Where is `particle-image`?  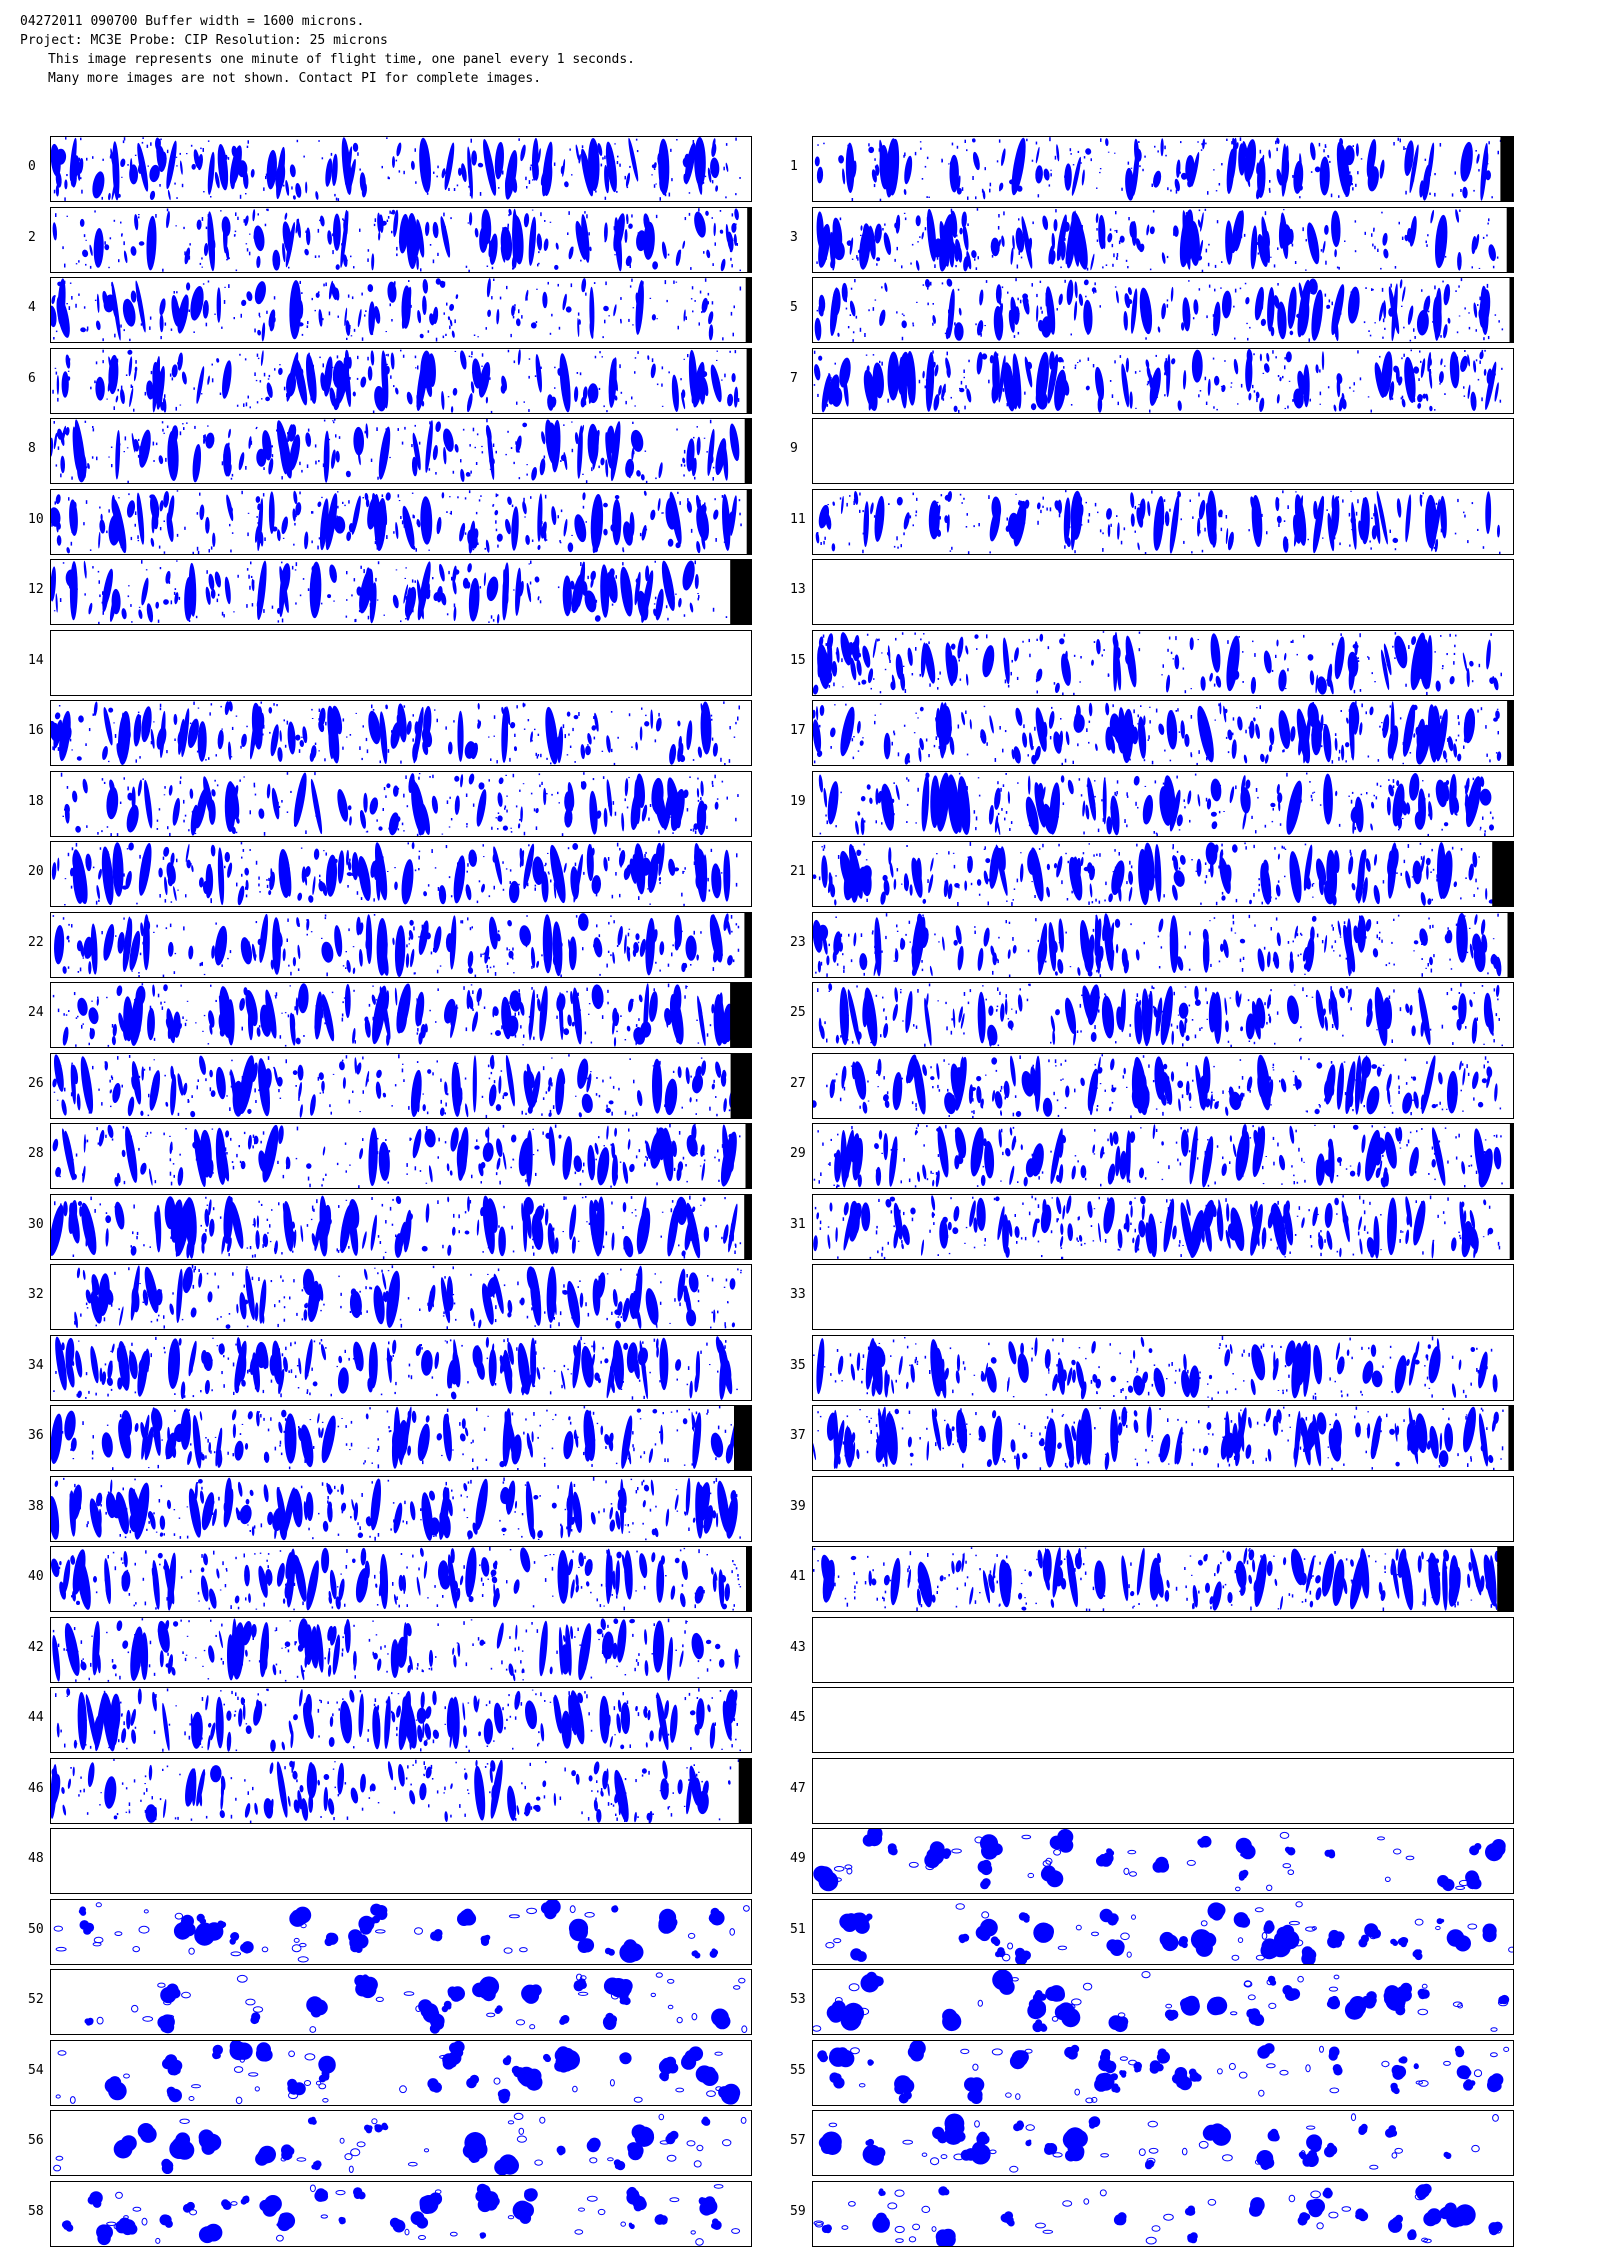
particle-image is located at coordinates (1163, 169).